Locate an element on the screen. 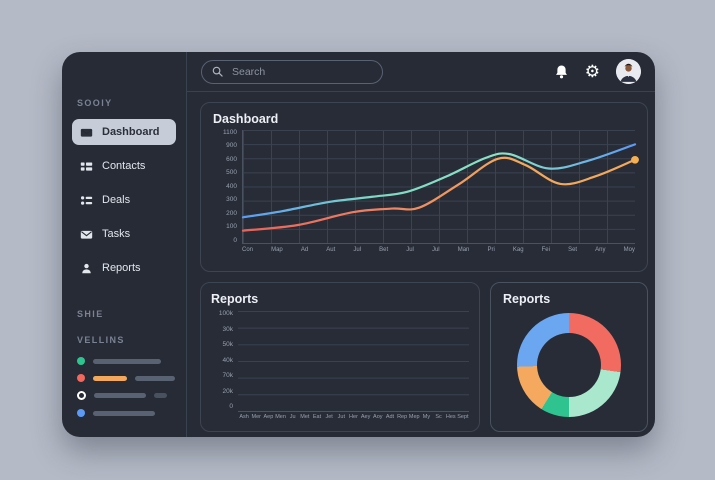  sidebar-section-label-top: SOOIY is located at coordinates (95, 103).